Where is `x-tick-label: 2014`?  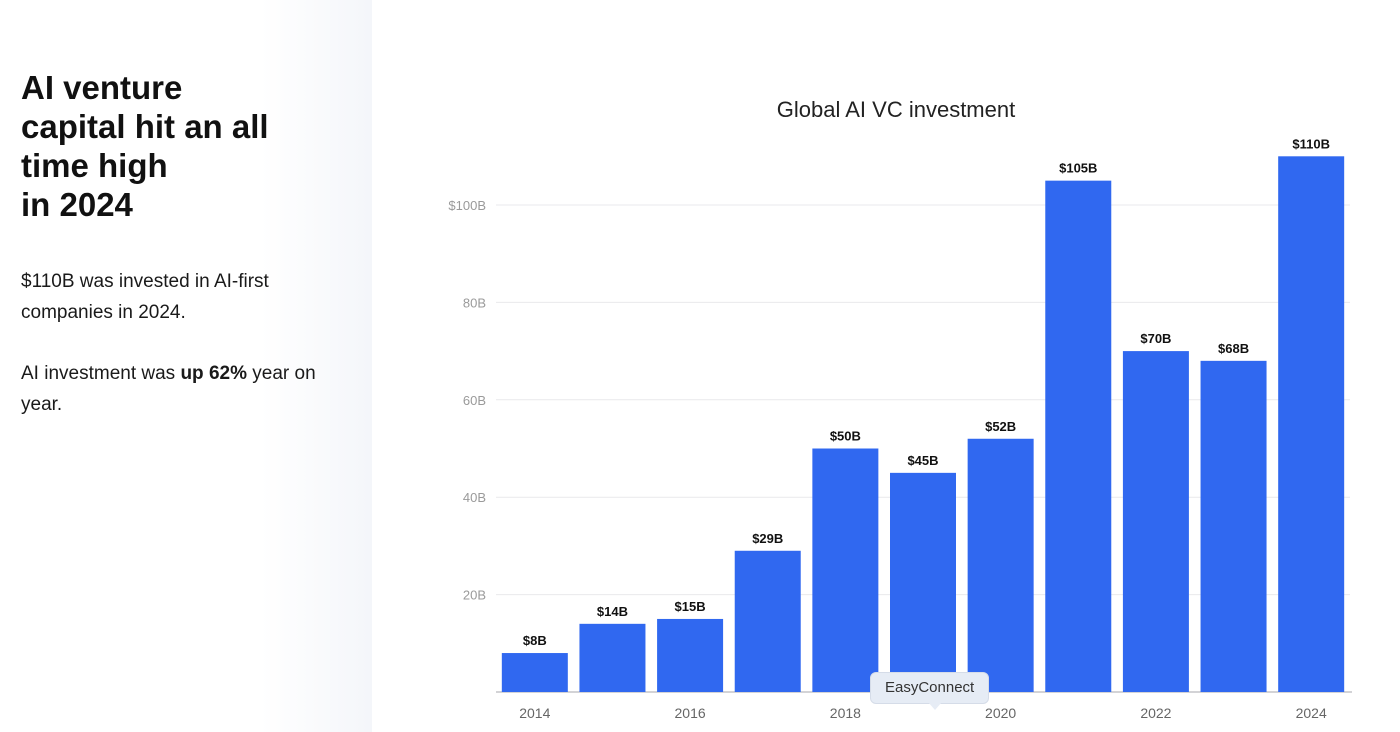
x-tick-label: 2014 is located at coordinates (534, 713).